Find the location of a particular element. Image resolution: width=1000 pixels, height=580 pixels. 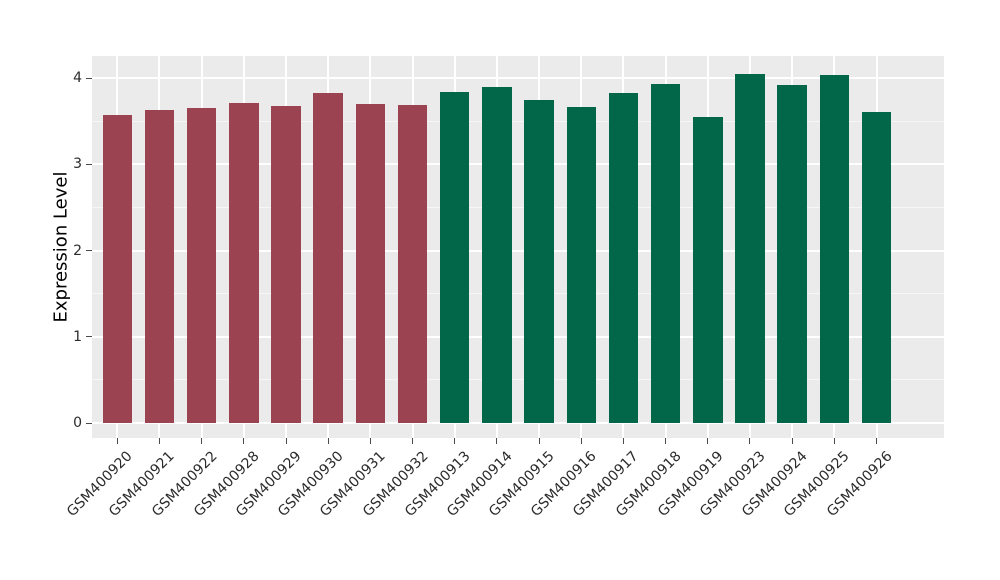

bar-GSM400931 is located at coordinates (370, 263).